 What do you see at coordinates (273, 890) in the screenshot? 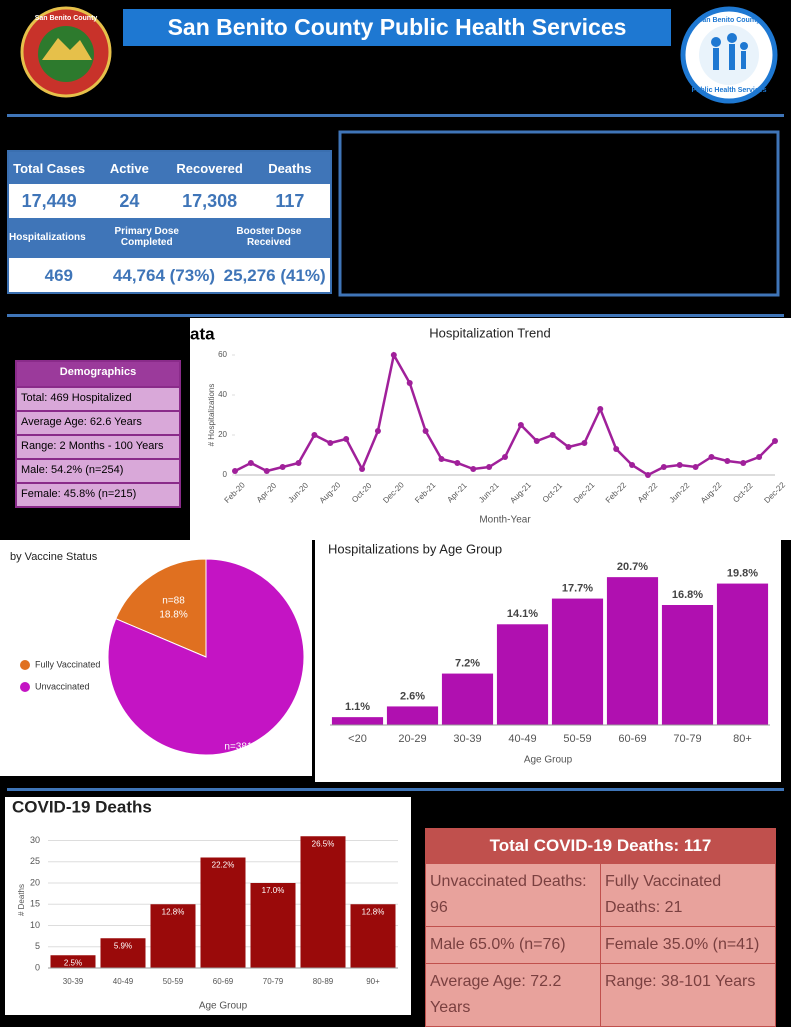
I see `percent-label: 17.0%` at bounding box center [273, 890].